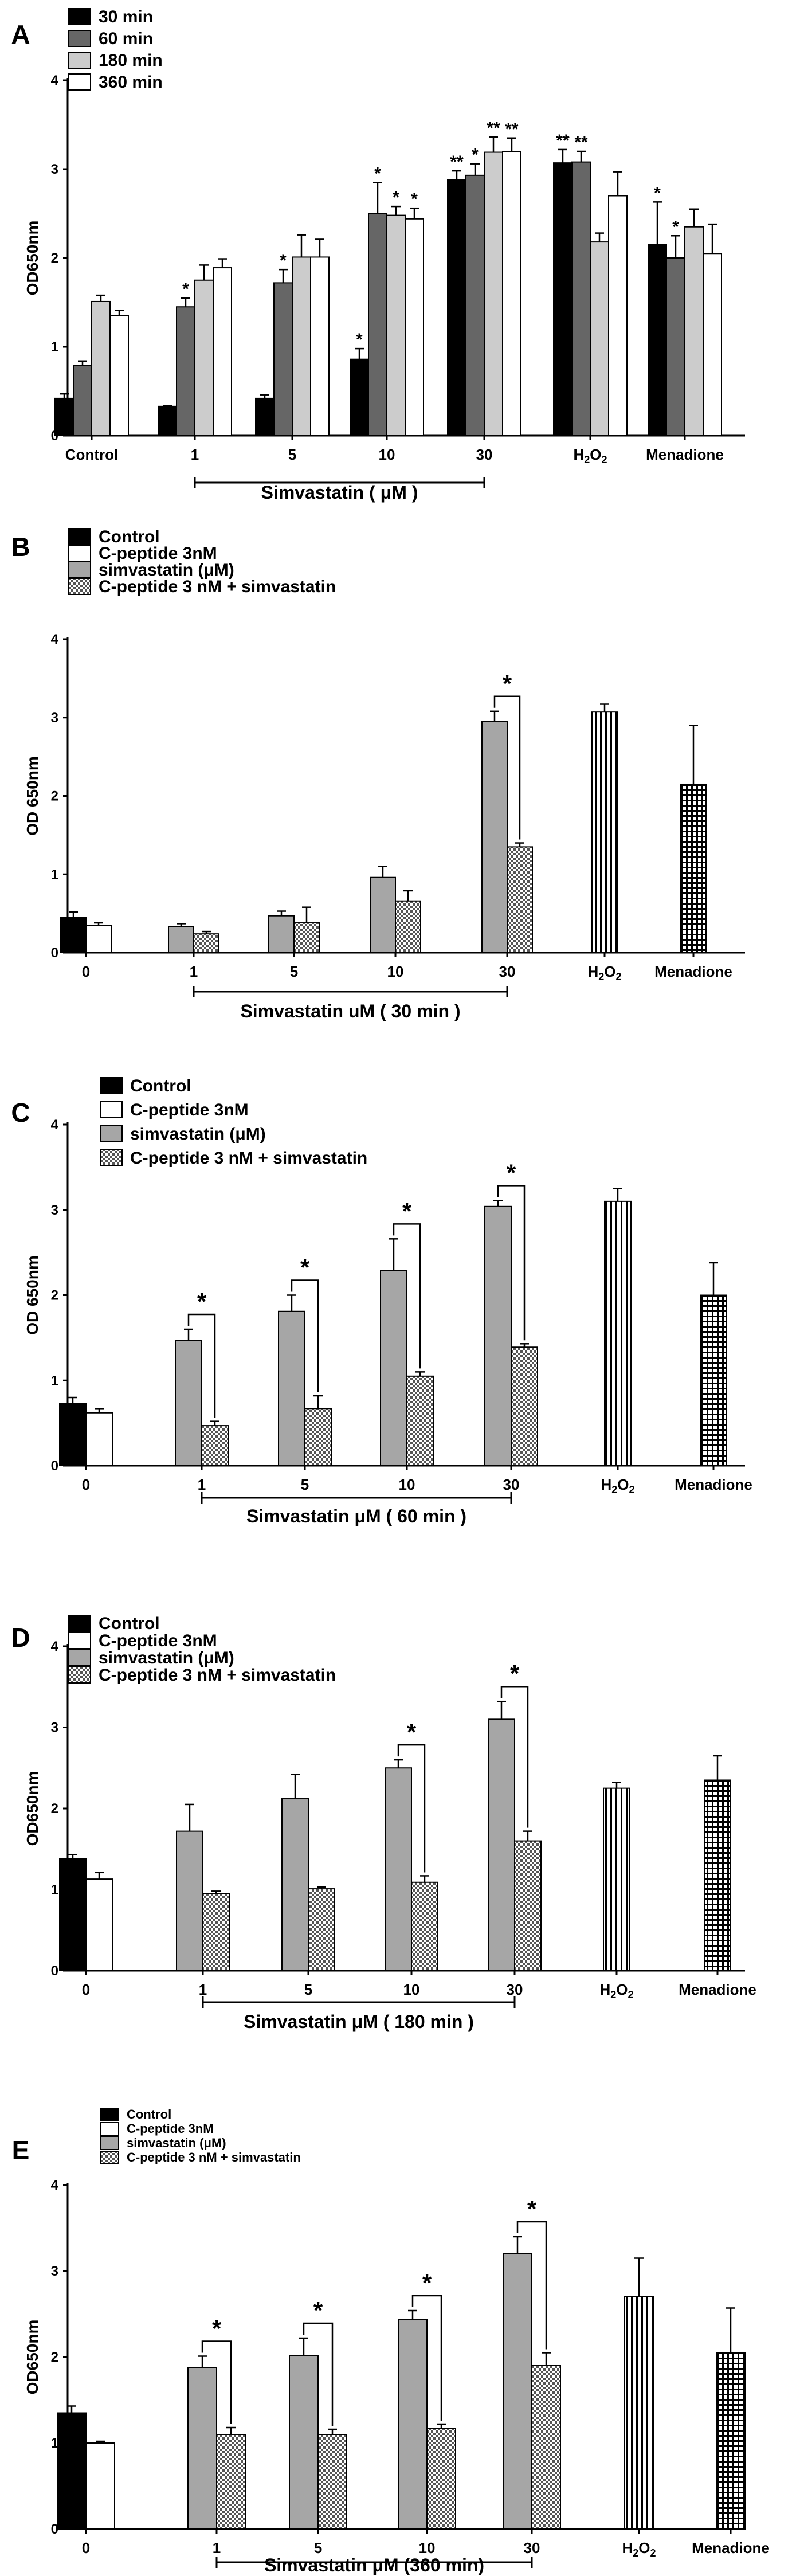 This screenshot has width=796, height=2576. What do you see at coordinates (55, 2443) in the screenshot?
I see `y-tick-label: 1` at bounding box center [55, 2443].